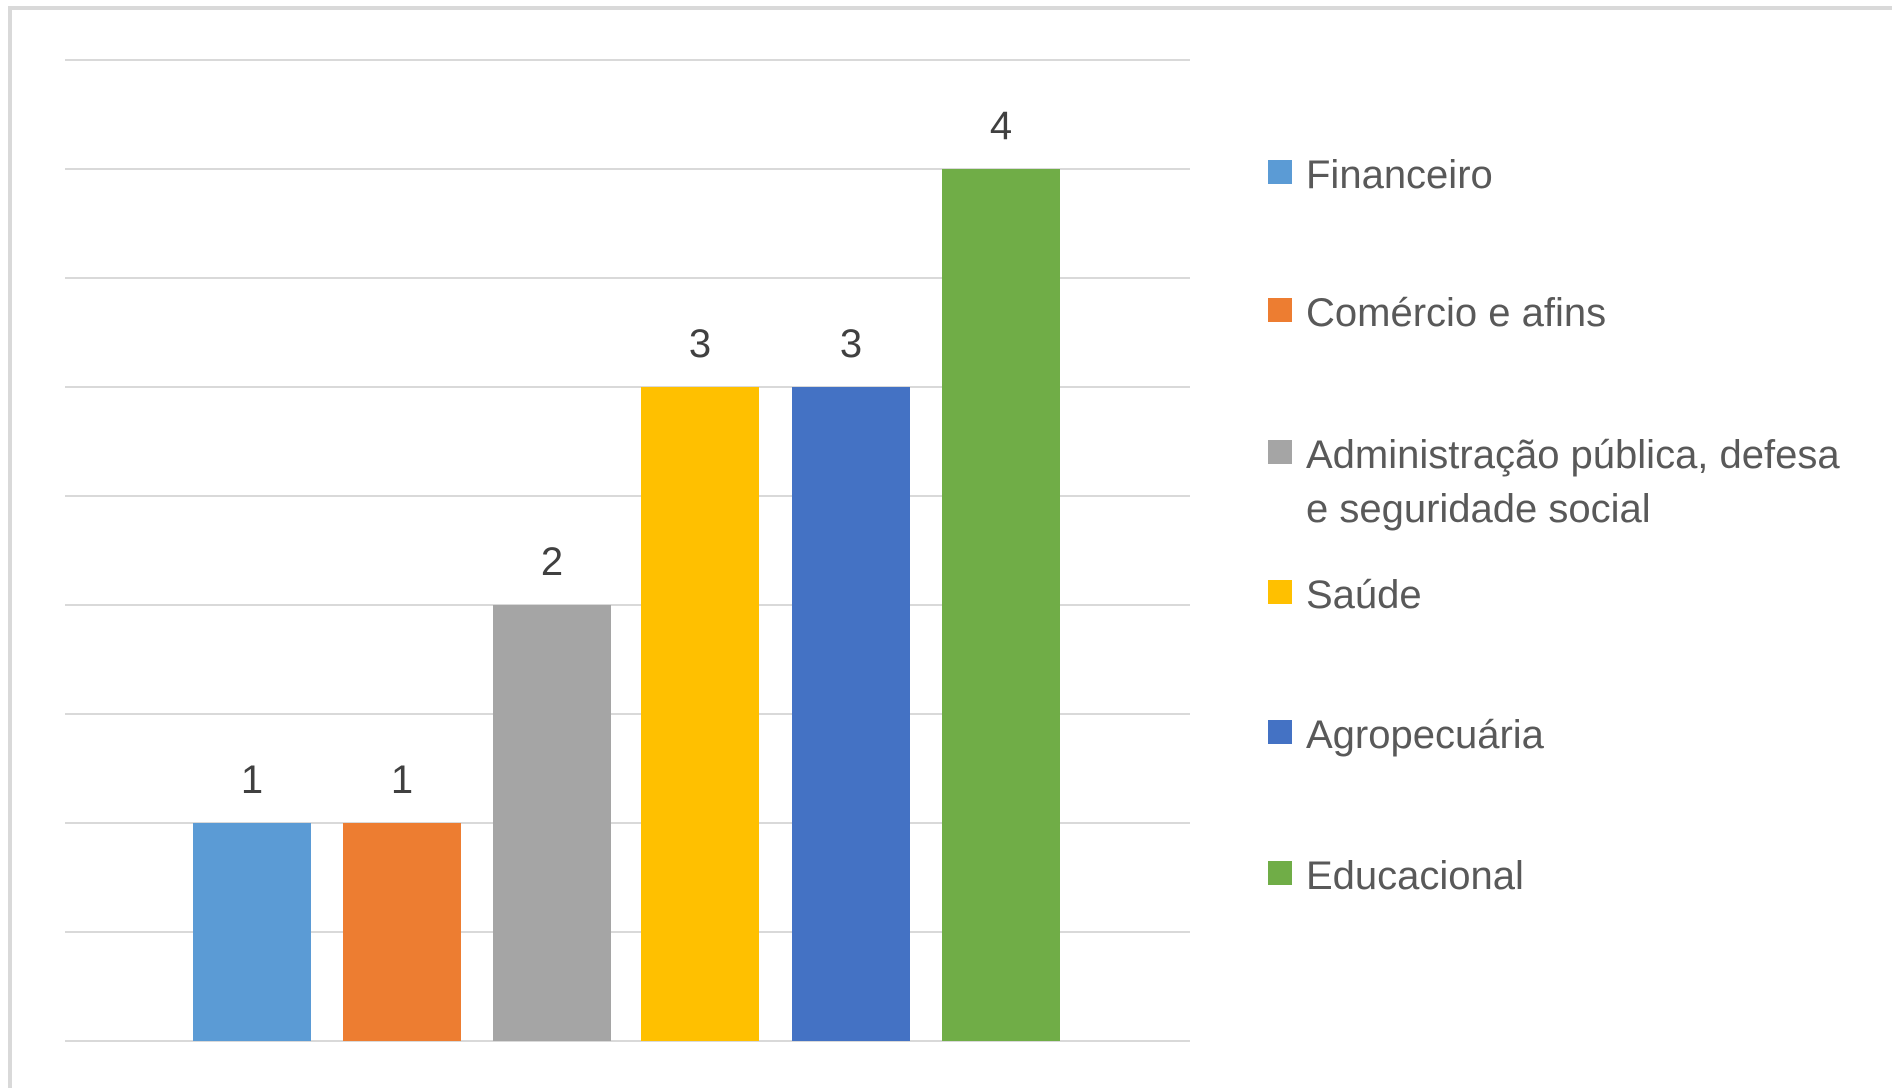  I want to click on legend-item-2: Comércio e afins, so click(1437, 313).